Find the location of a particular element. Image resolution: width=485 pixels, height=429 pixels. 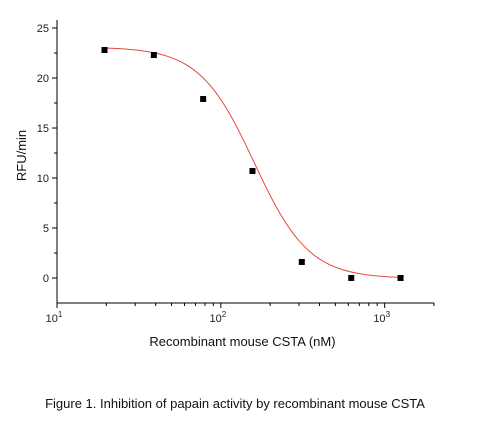

y-tick-label: 25 is located at coordinates (43, 29).